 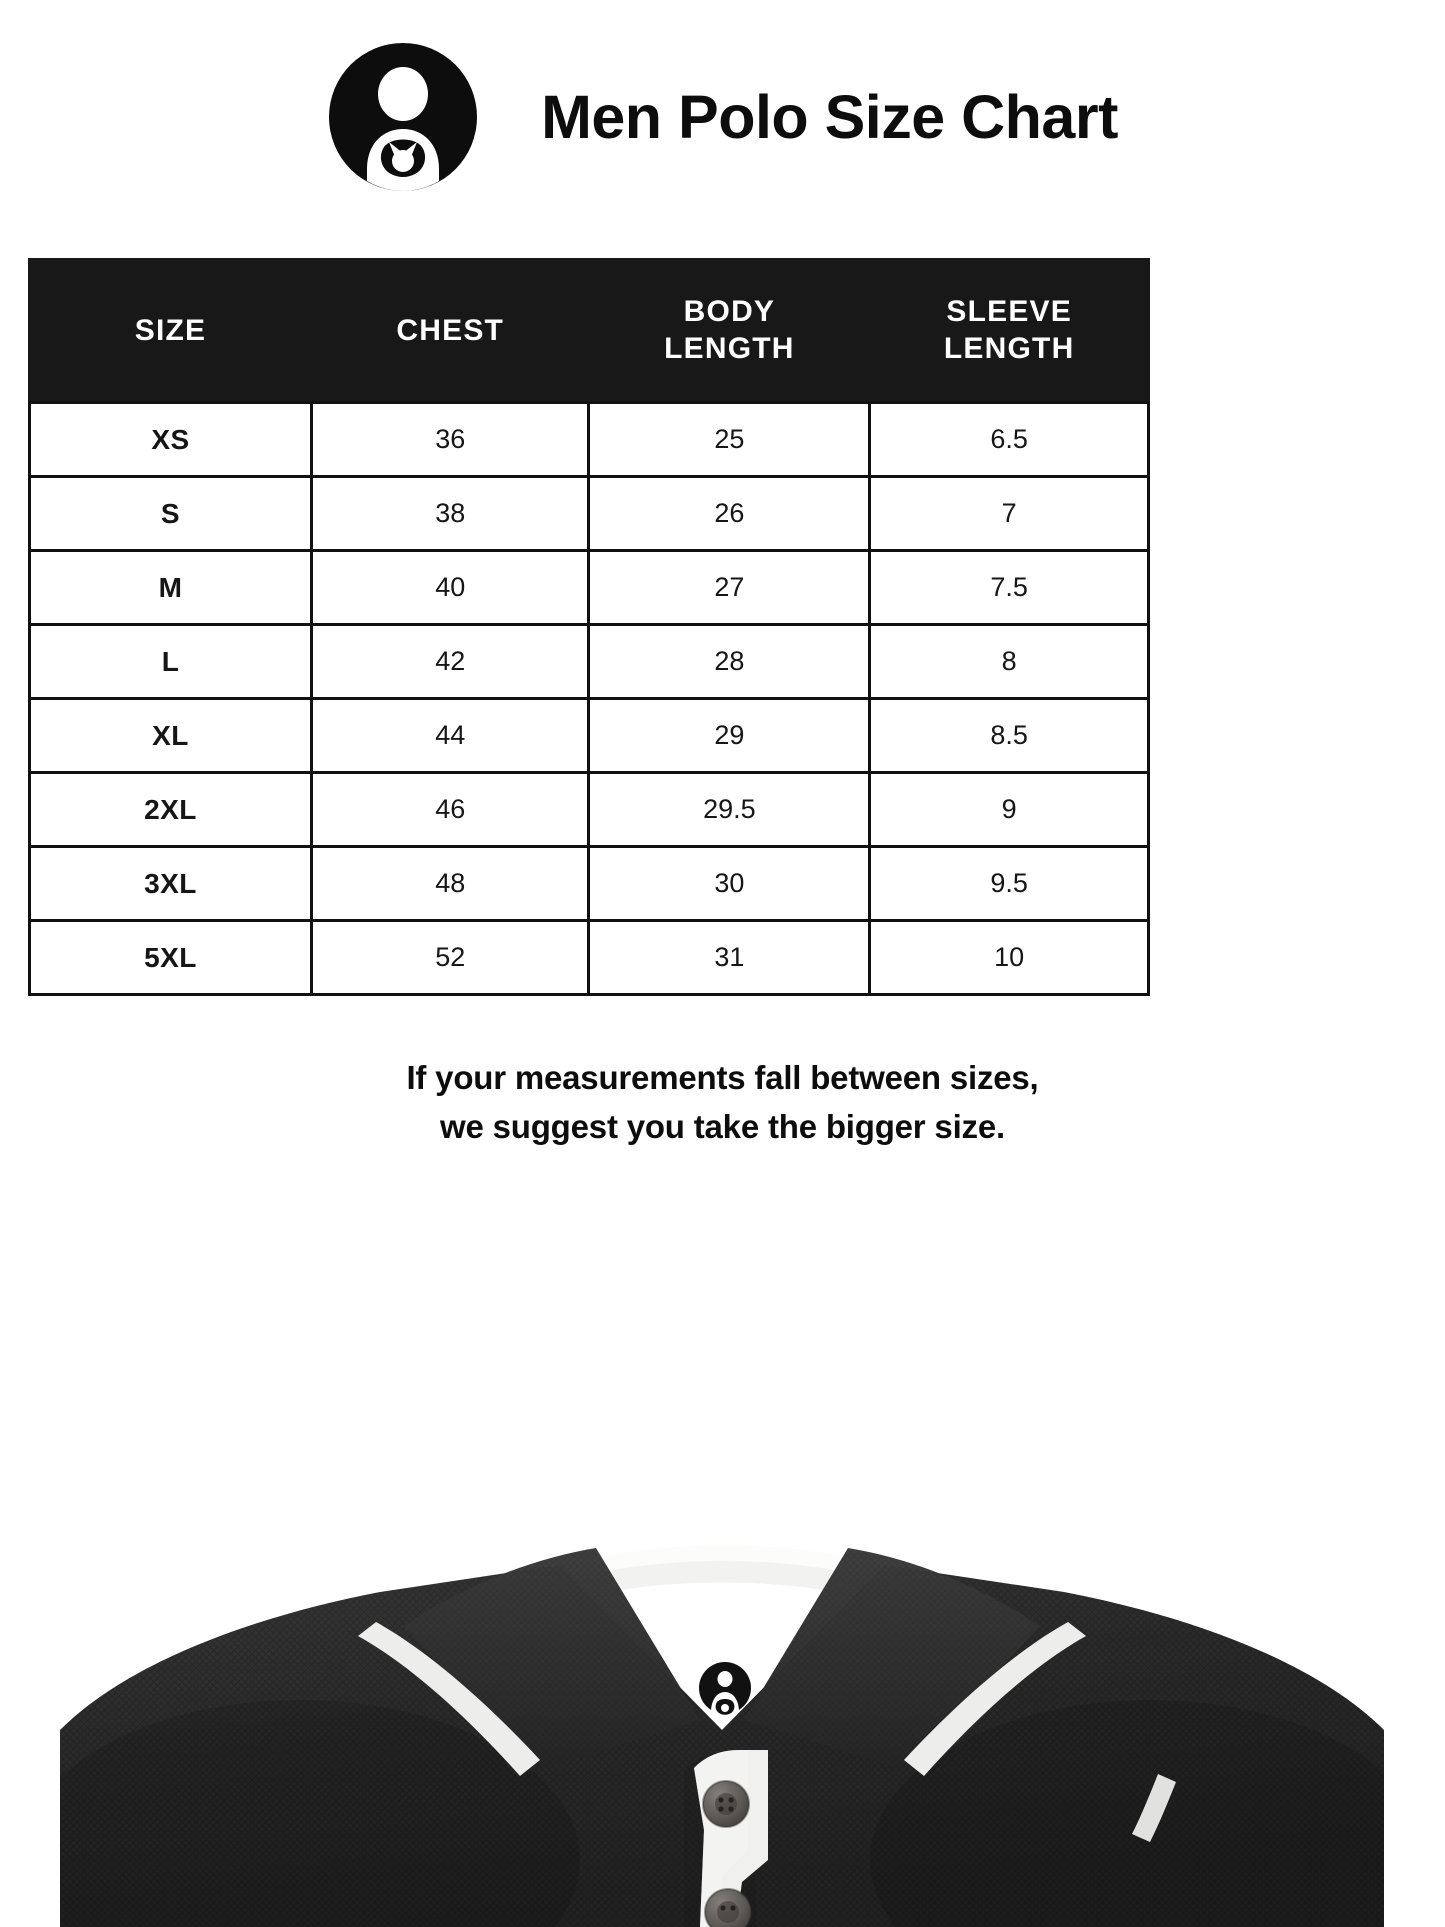 I want to click on cell-size: XL, so click(x=170, y=735).